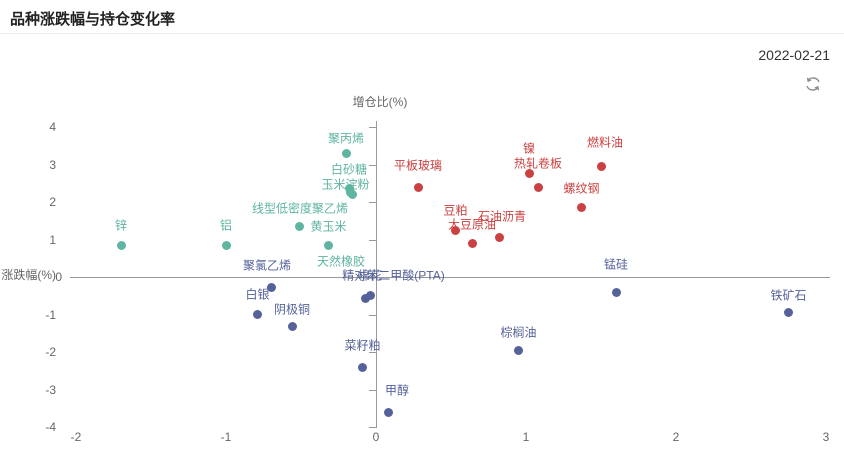  What do you see at coordinates (450, 277) in the screenshot?
I see `x-axis-line` at bounding box center [450, 277].